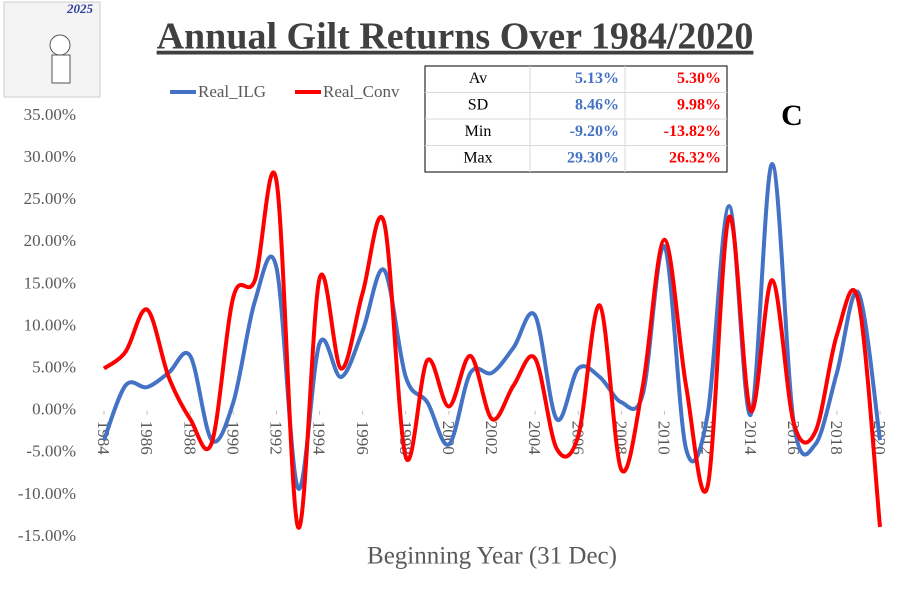  What do you see at coordinates (54, 409) in the screenshot?
I see `y-tick-label: 0.00%` at bounding box center [54, 409].